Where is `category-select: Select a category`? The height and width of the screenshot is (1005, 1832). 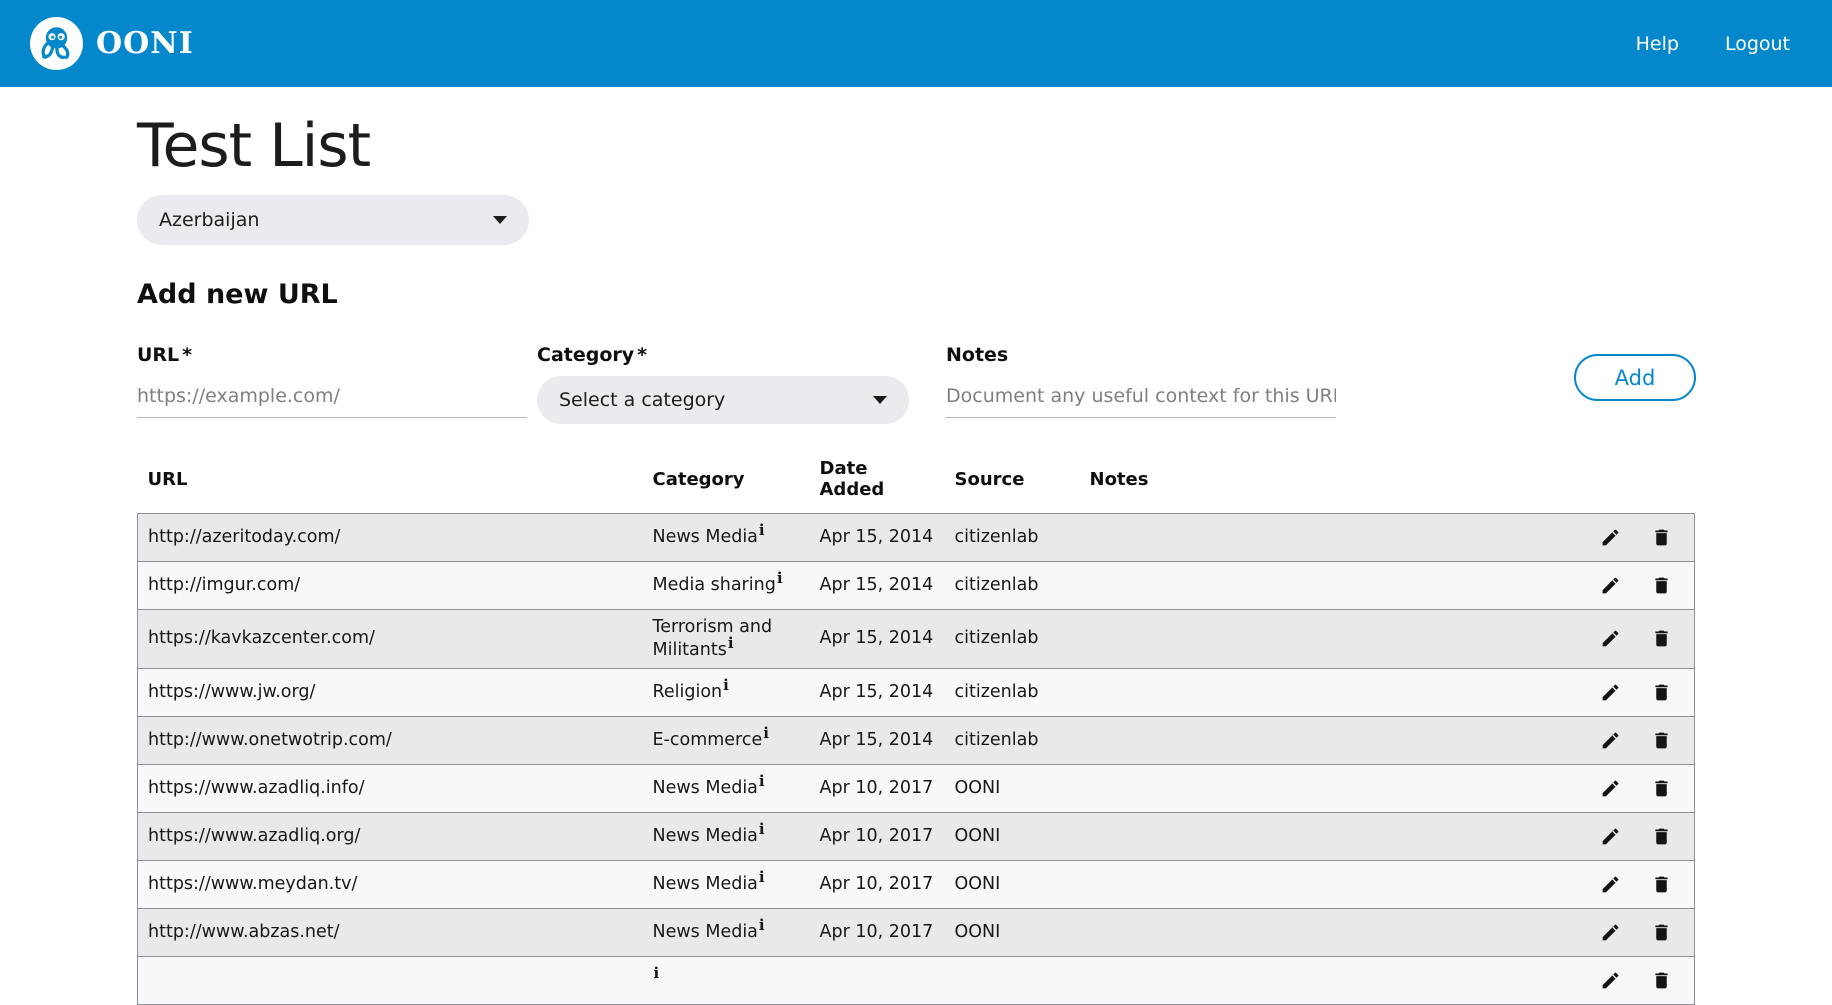 category-select: Select a category is located at coordinates (723, 400).